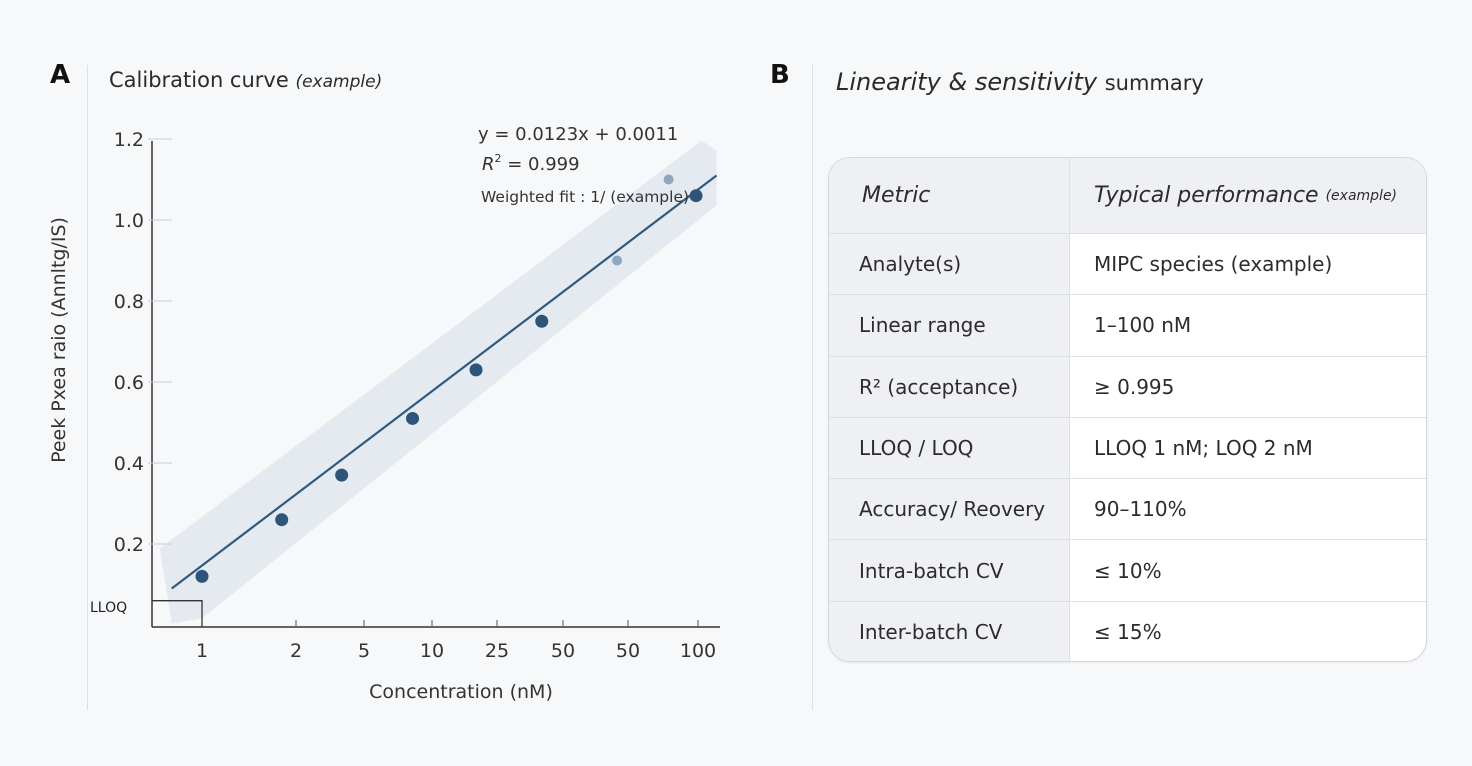  I want to click on y-tick-label: 0.6, so click(129, 383).